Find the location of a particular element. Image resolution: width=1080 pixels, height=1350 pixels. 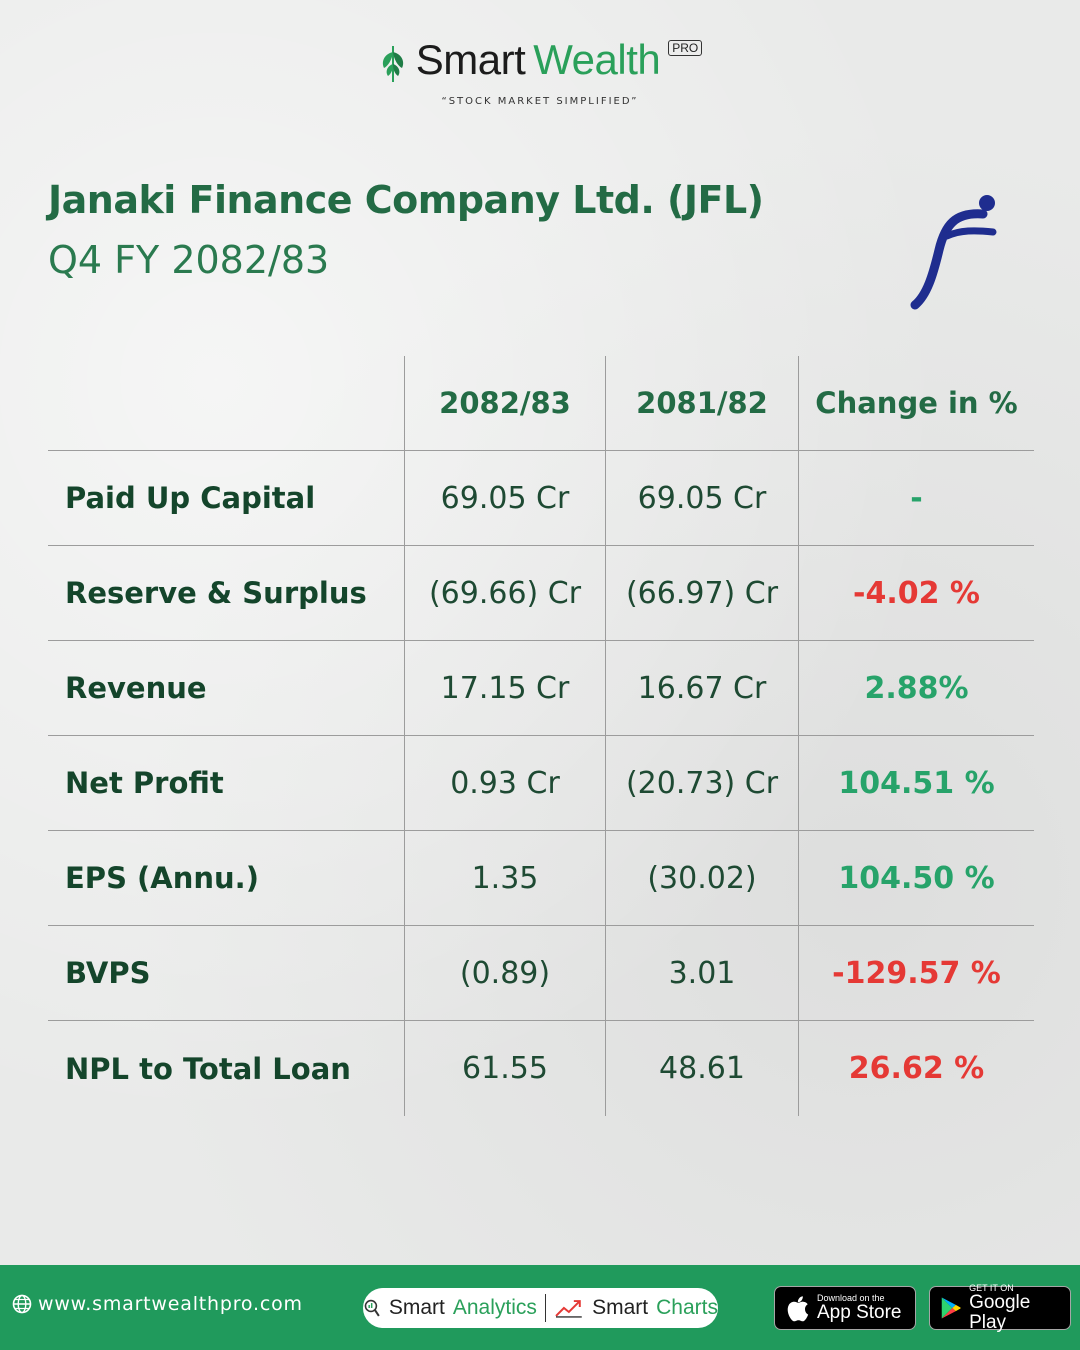

table-row: Net Profit 0.93 Cr (20.73) Cr 104.51 % is located at coordinates (541, 783).